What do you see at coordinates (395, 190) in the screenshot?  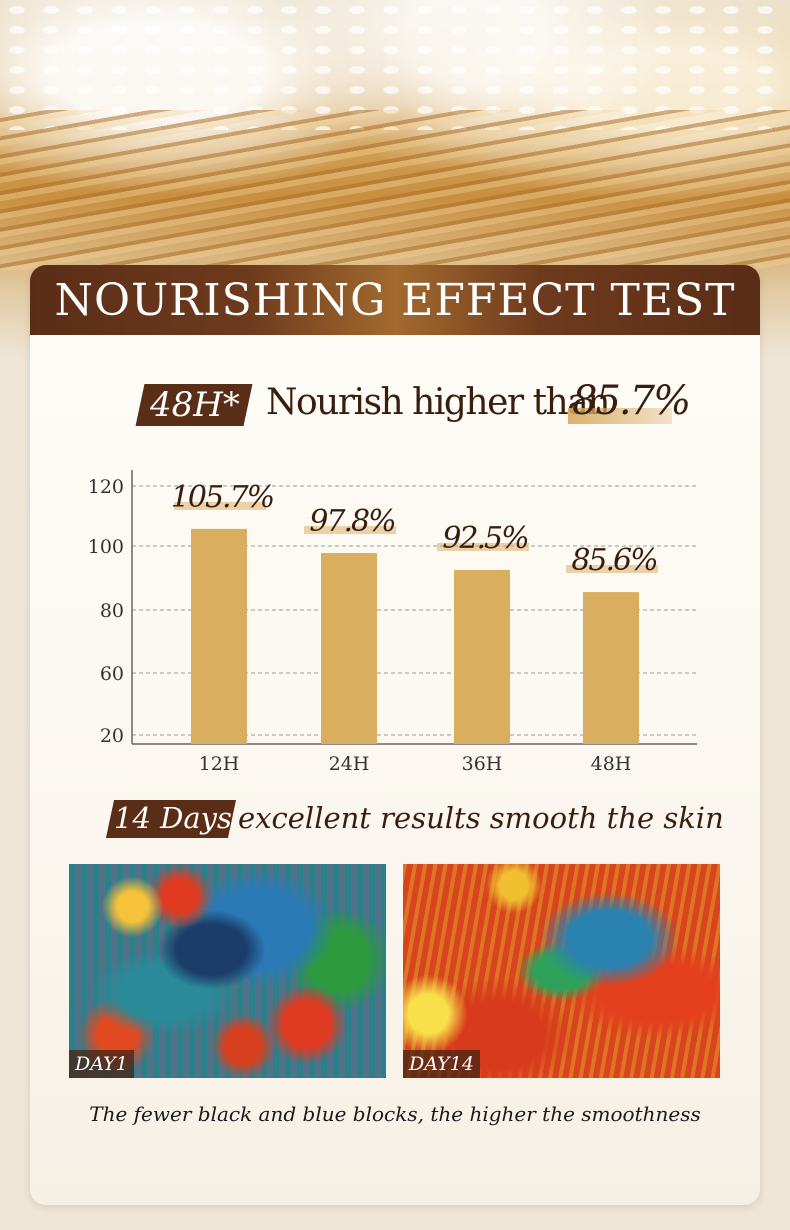 I see `wheat-stalks-decoration` at bounding box center [395, 190].